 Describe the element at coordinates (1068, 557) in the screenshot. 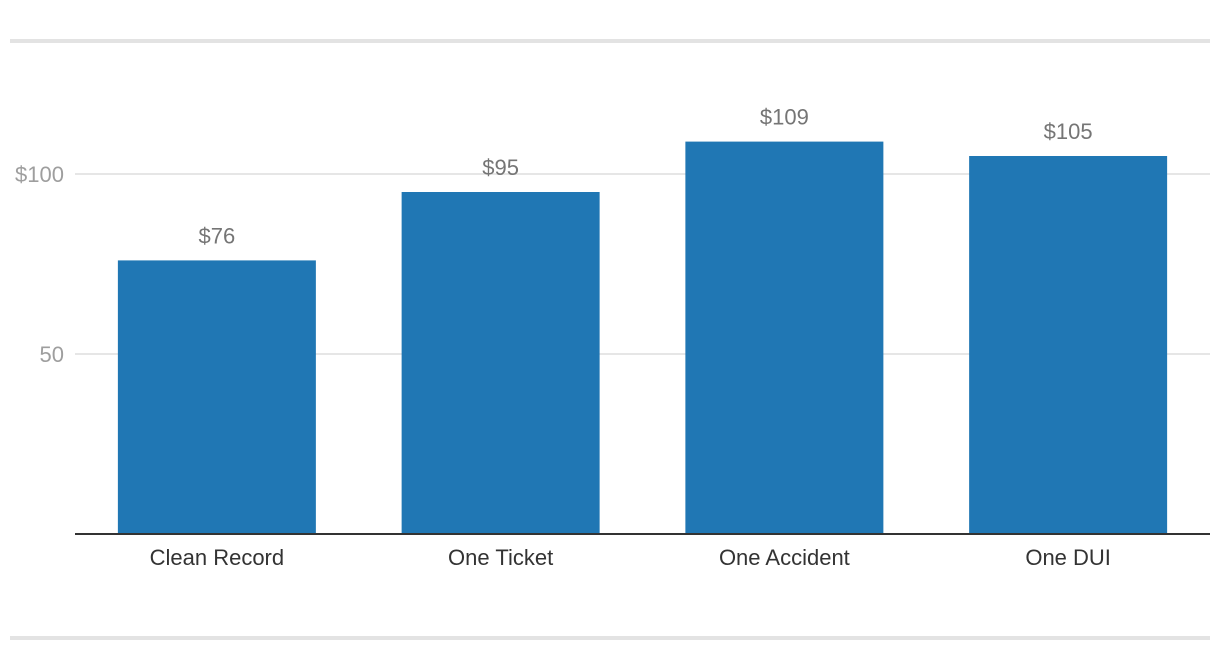

I see `x-tick-label: One DUI` at that location.